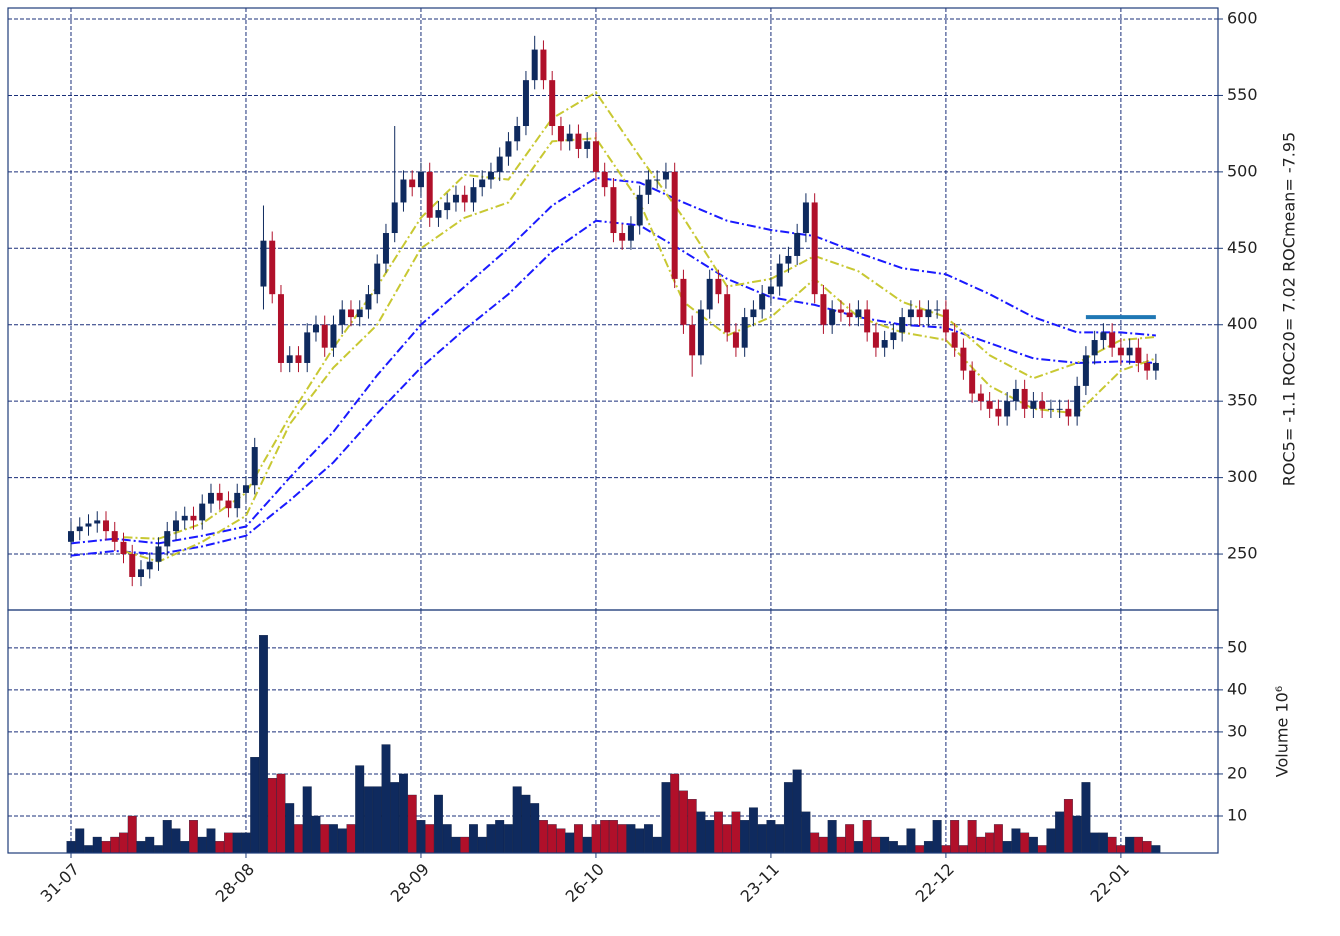 This screenshot has width=1340, height=936. Describe the element at coordinates (1242, 247) in the screenshot. I see `y-tick-label: 450` at that location.